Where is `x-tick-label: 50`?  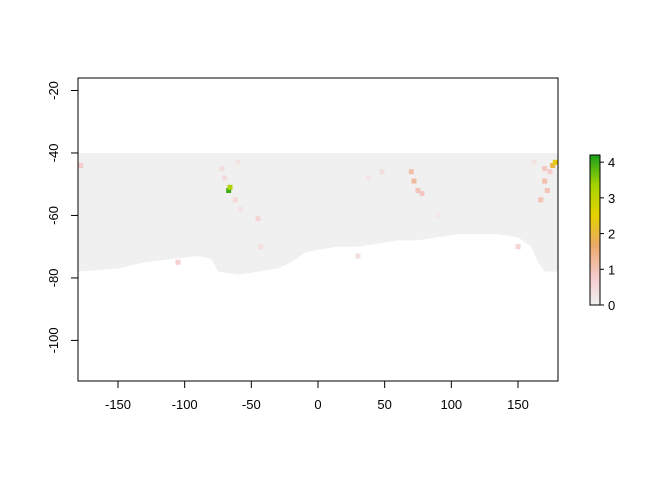
x-tick-label: 50 is located at coordinates (384, 404).